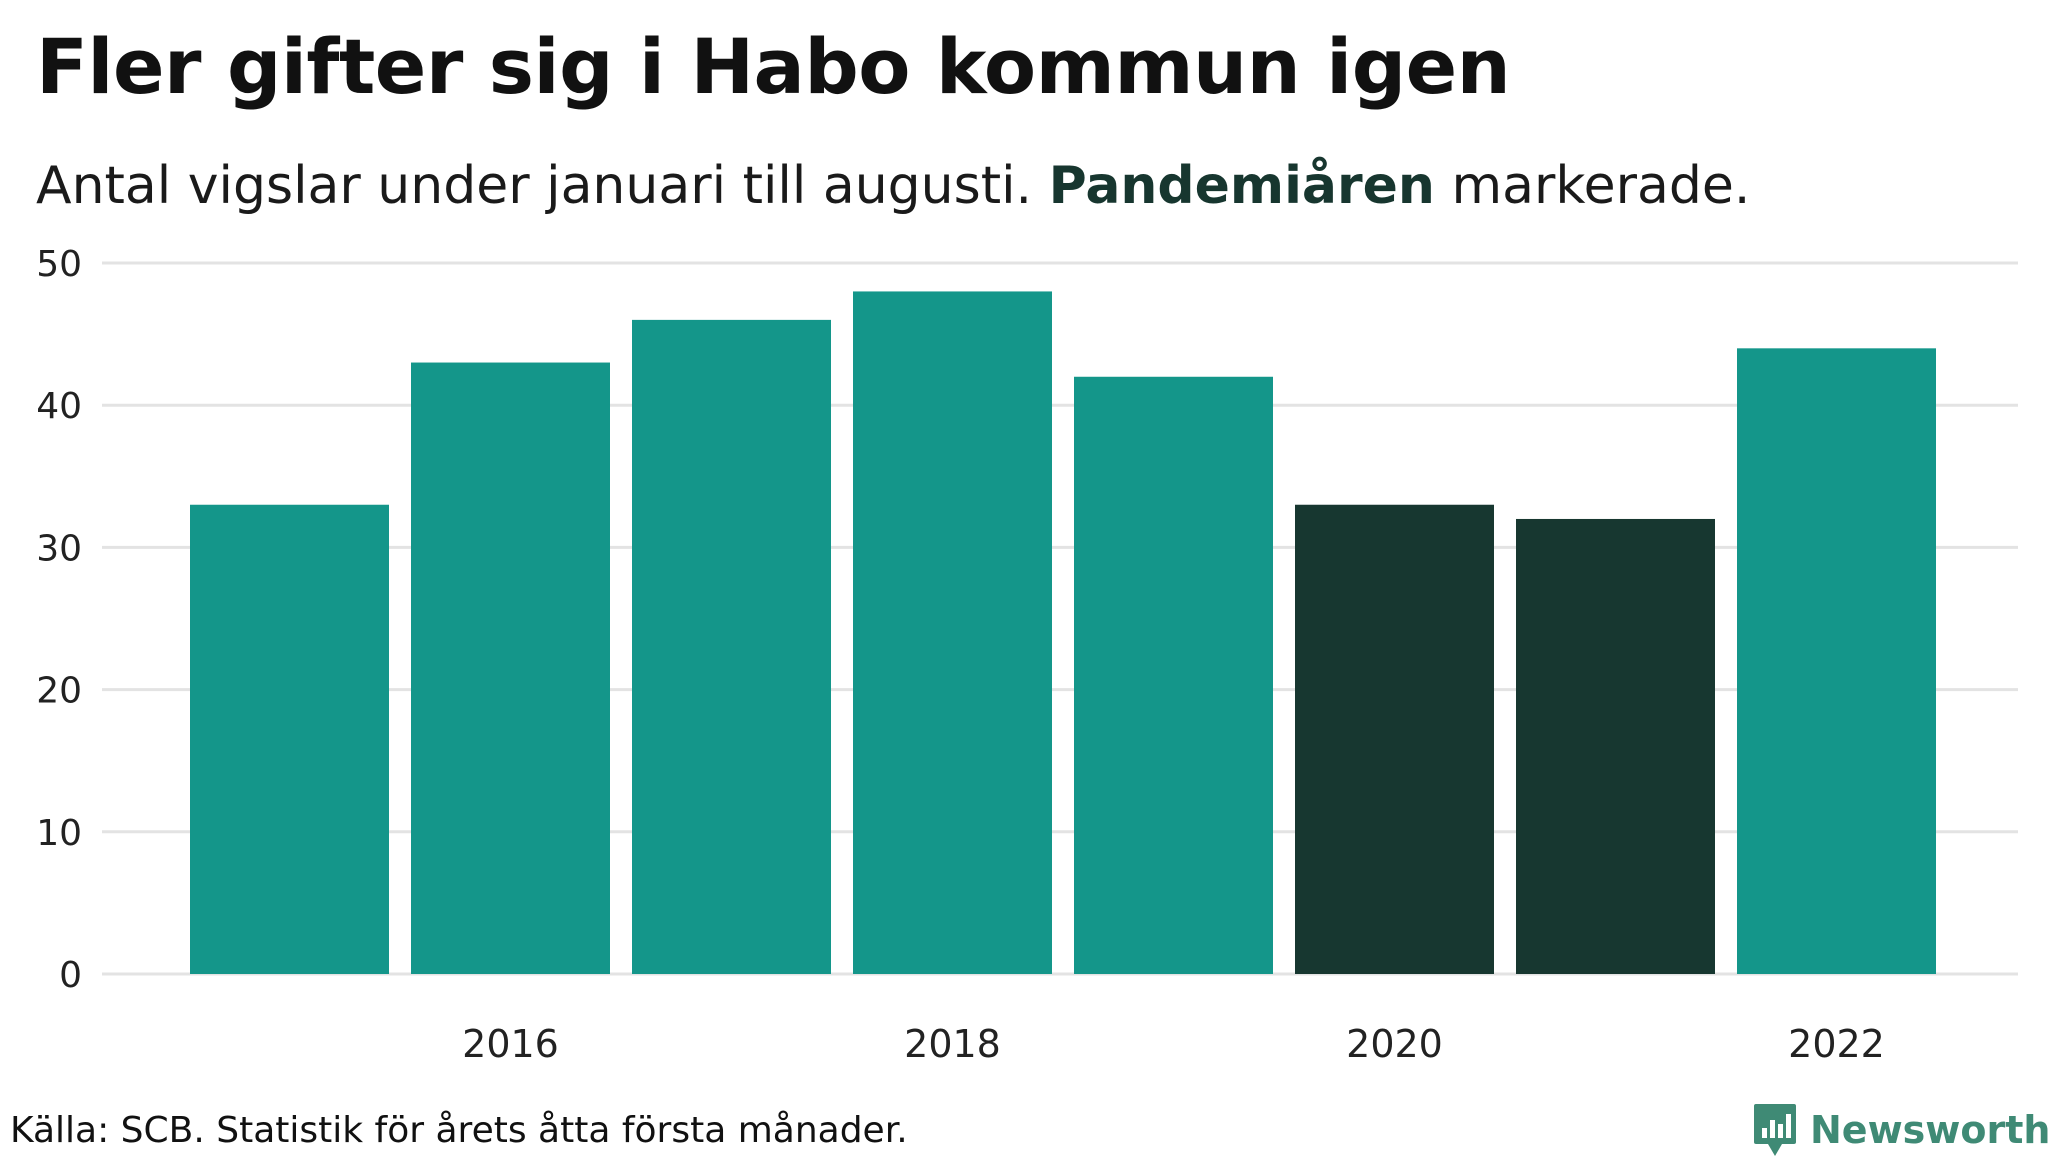 The width and height of the screenshot is (2048, 1158). I want to click on y-tick-label-0: 0, so click(70, 975).